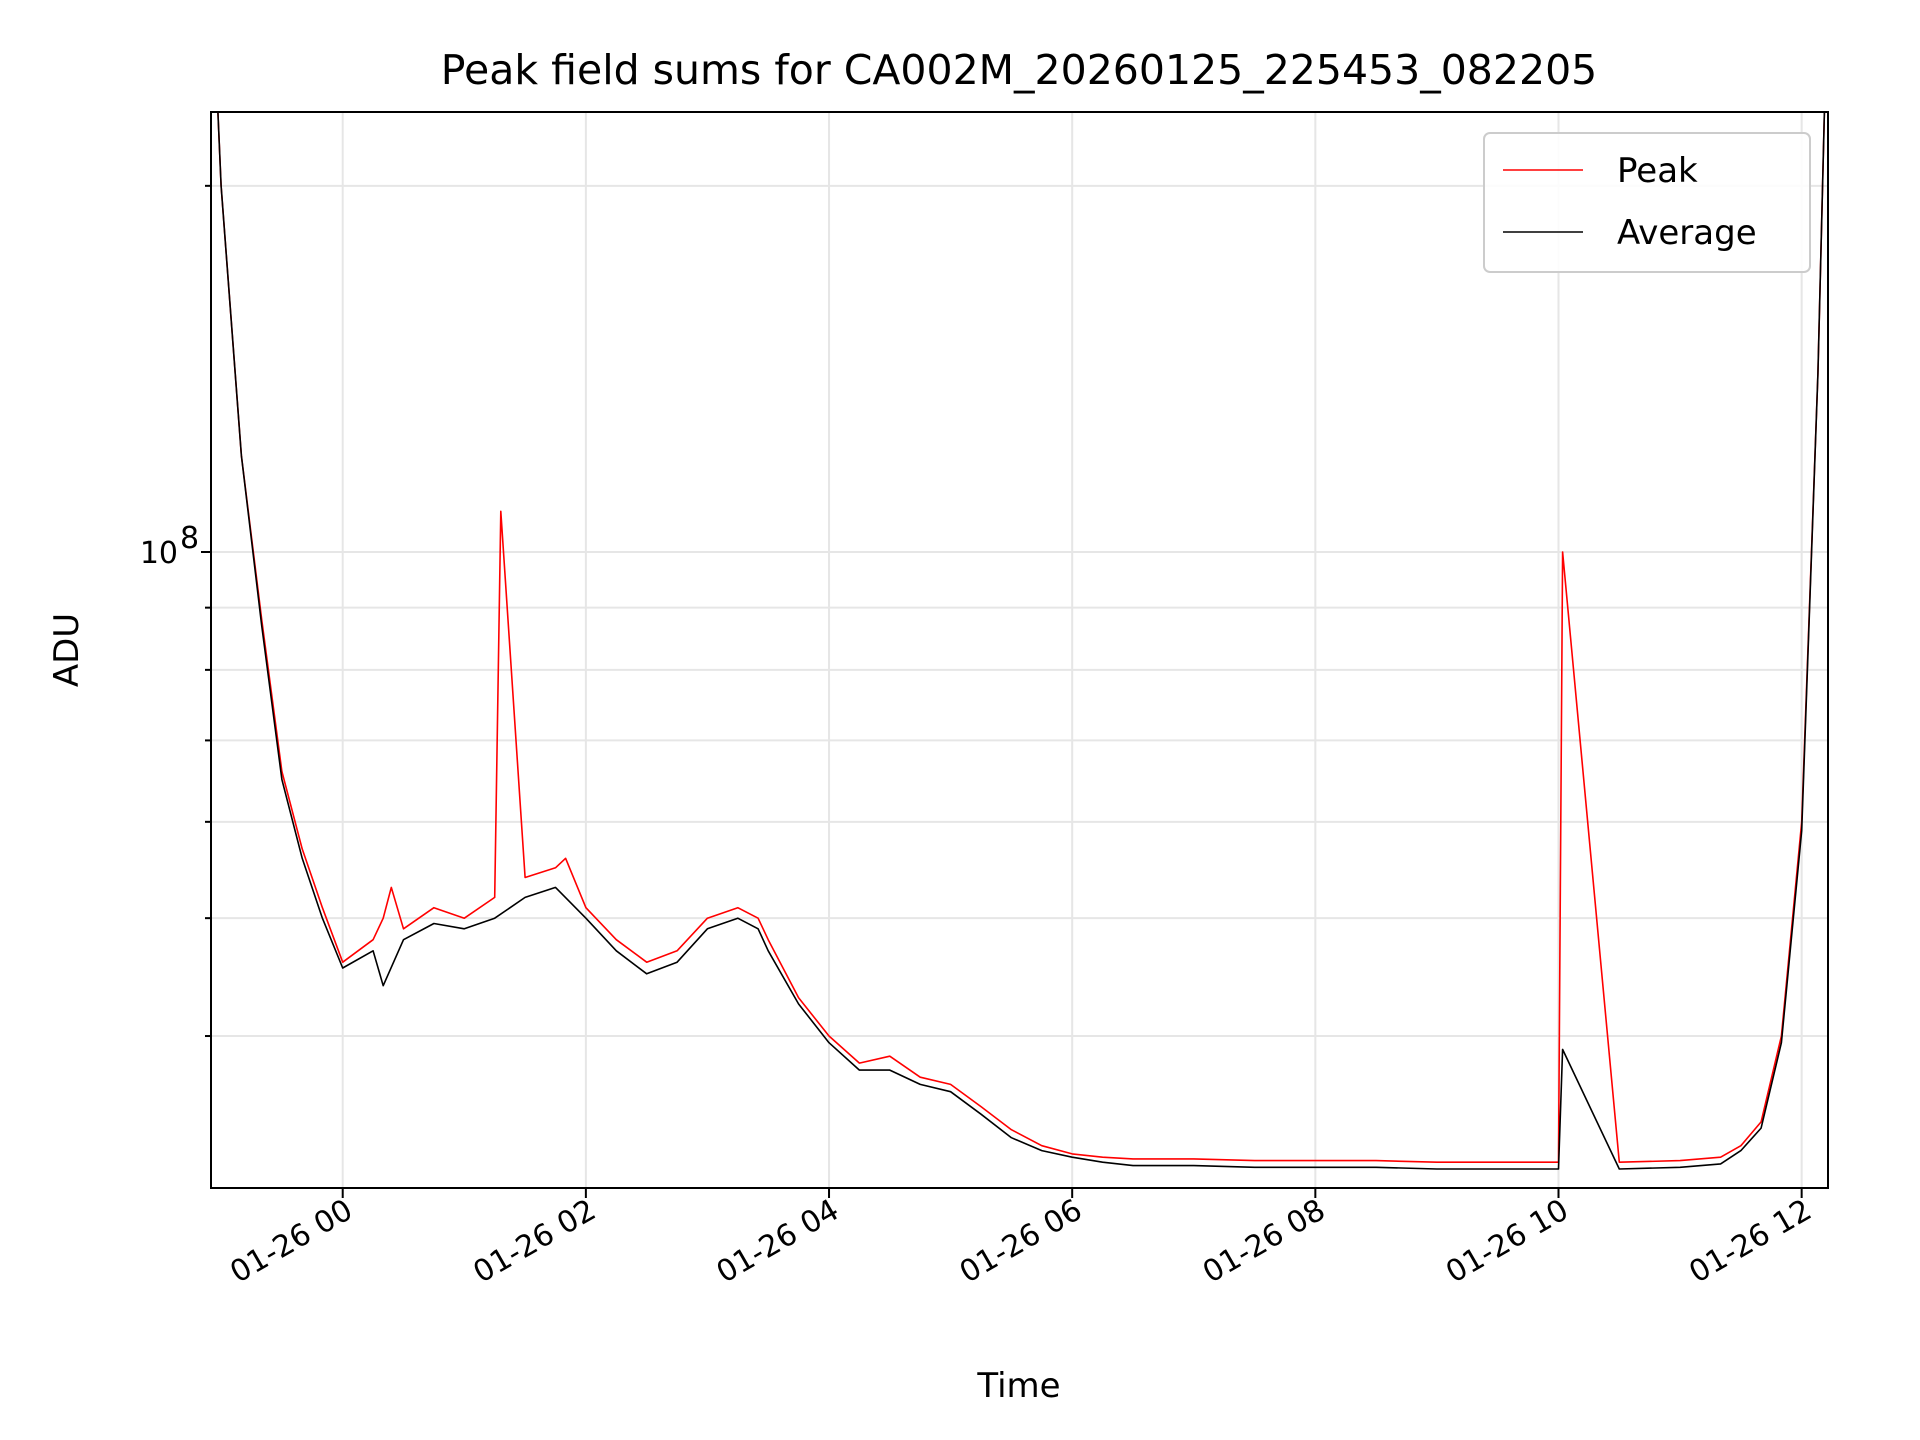 The width and height of the screenshot is (1920, 1440). I want to click on x-tick-label: 01-26 12, so click(1750, 1242).